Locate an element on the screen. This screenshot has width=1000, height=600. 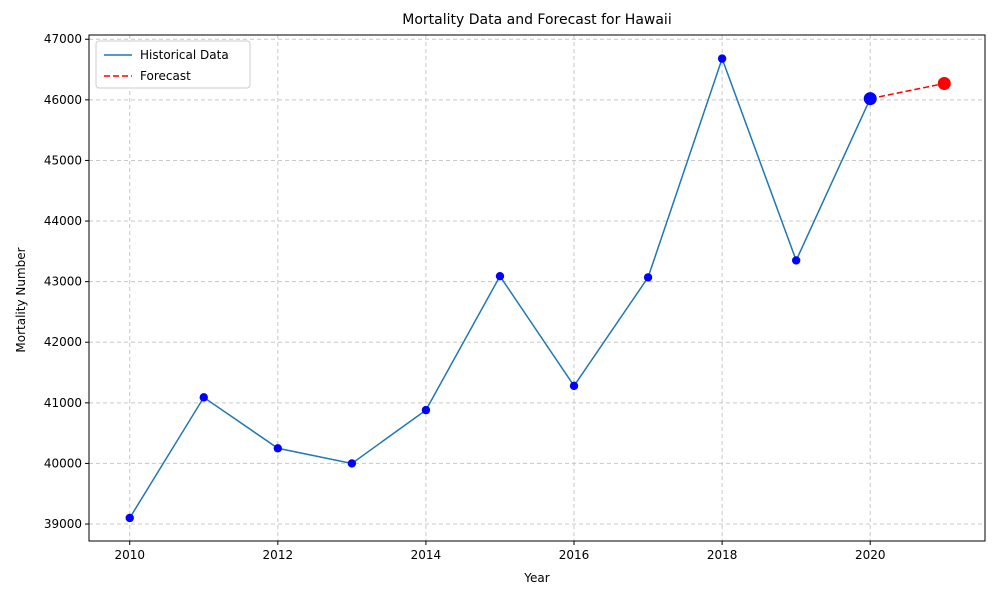
legend-box is located at coordinates (173, 64).